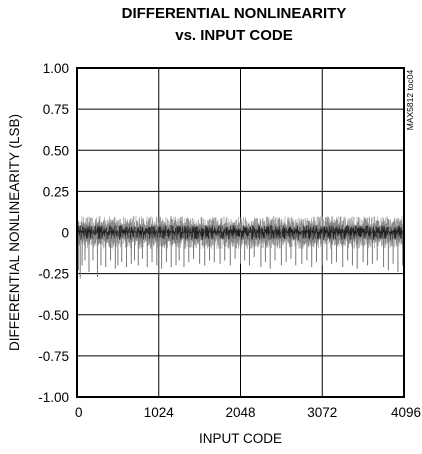 This screenshot has height=454, width=422. I want to click on x-tick-label-3: 3072, so click(322, 412).